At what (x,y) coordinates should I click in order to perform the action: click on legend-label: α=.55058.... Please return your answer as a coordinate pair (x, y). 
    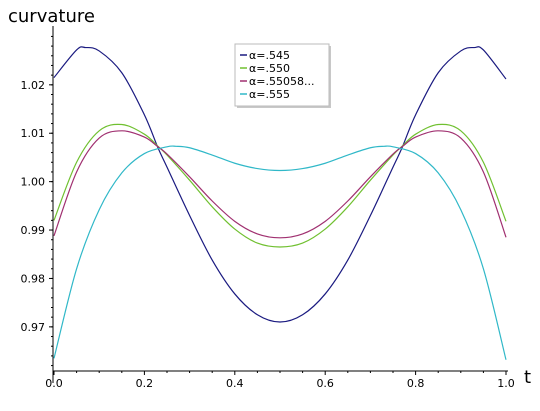
    Looking at the image, I should click on (281, 81).